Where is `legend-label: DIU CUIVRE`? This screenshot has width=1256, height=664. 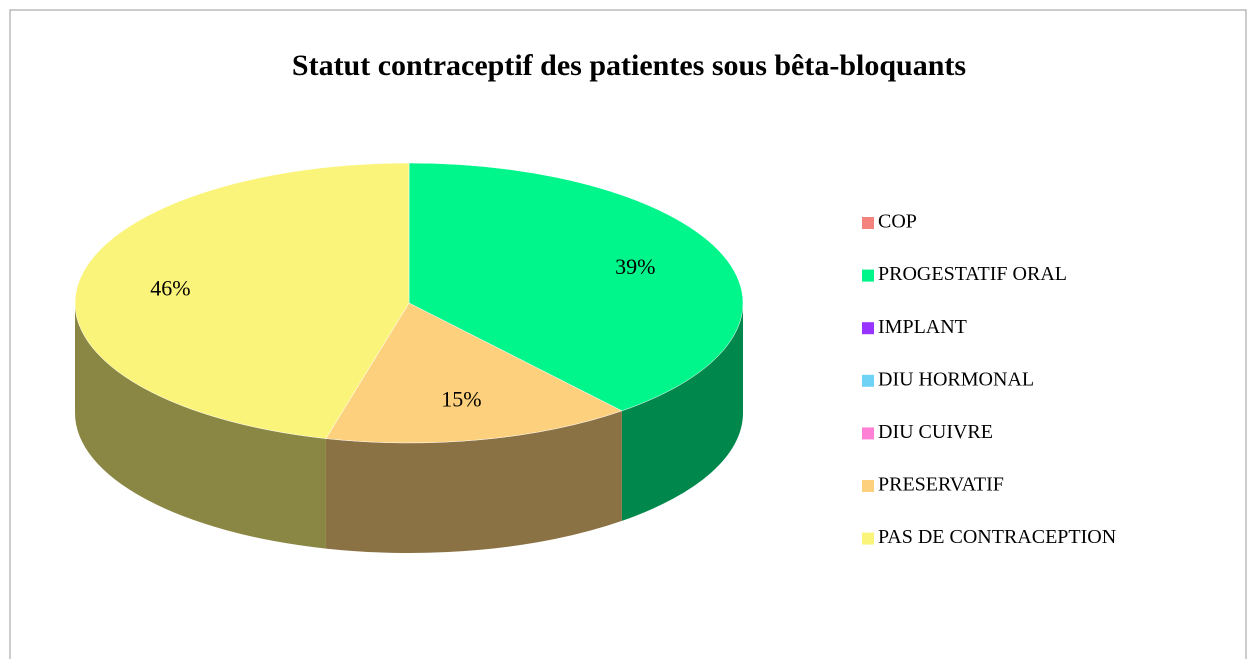
legend-label: DIU CUIVRE is located at coordinates (935, 432).